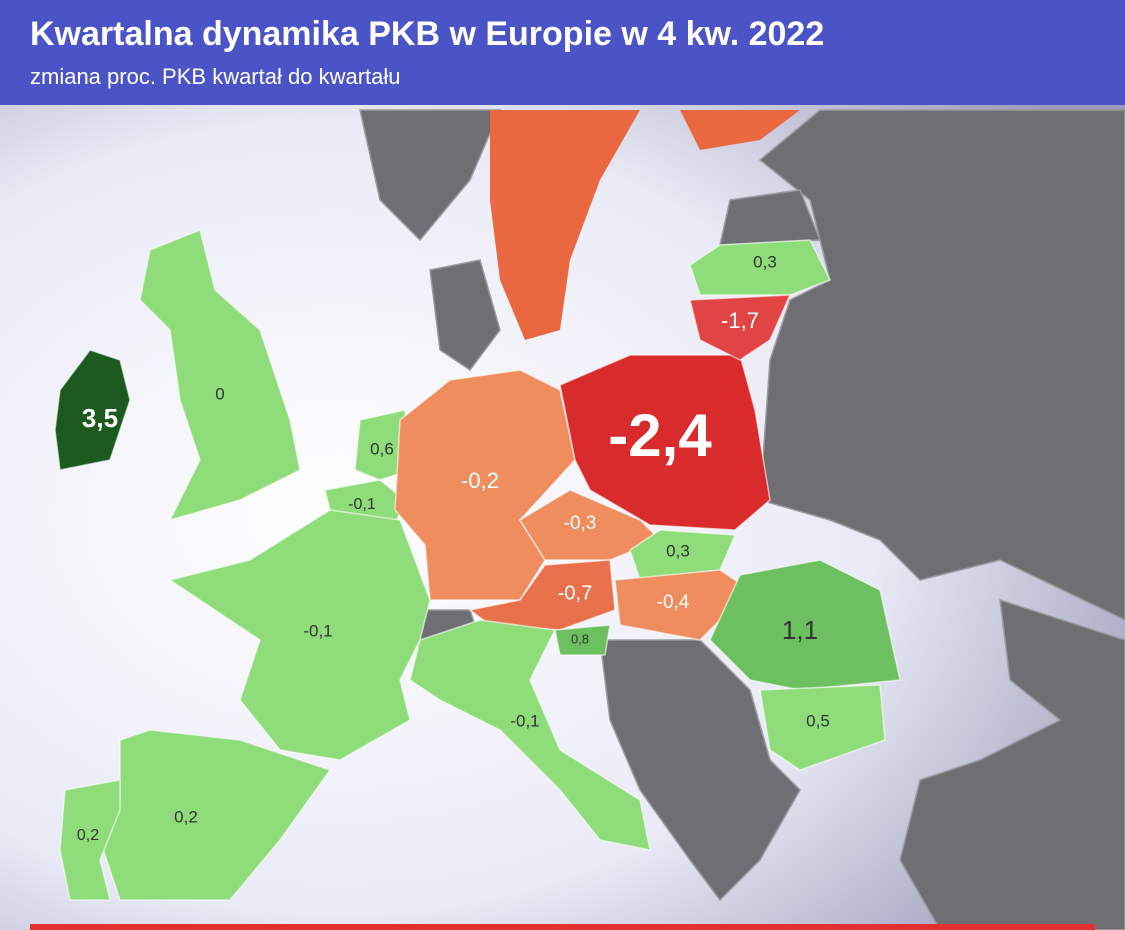 This screenshot has width=1125, height=930. I want to click on value-label: -2,4, so click(660, 435).